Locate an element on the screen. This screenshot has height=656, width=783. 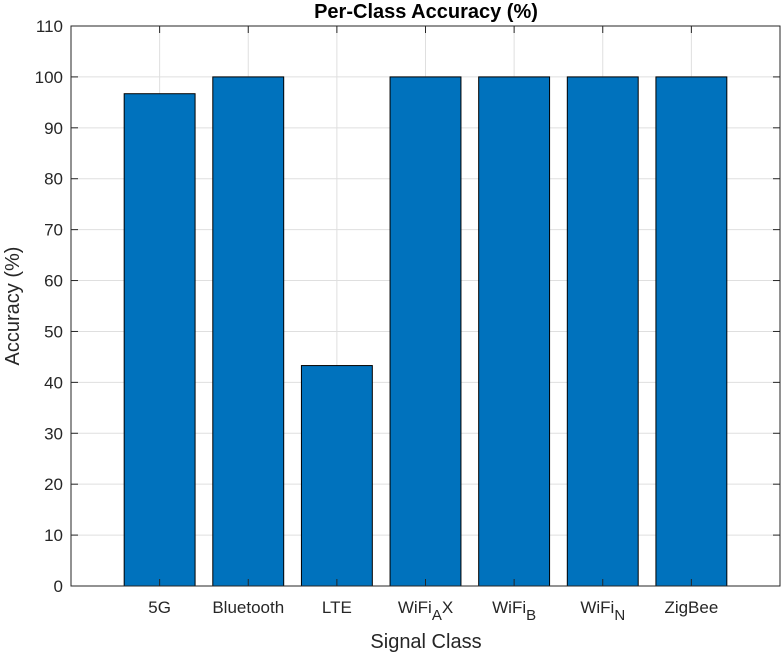
bar-5g is located at coordinates (159, 340).